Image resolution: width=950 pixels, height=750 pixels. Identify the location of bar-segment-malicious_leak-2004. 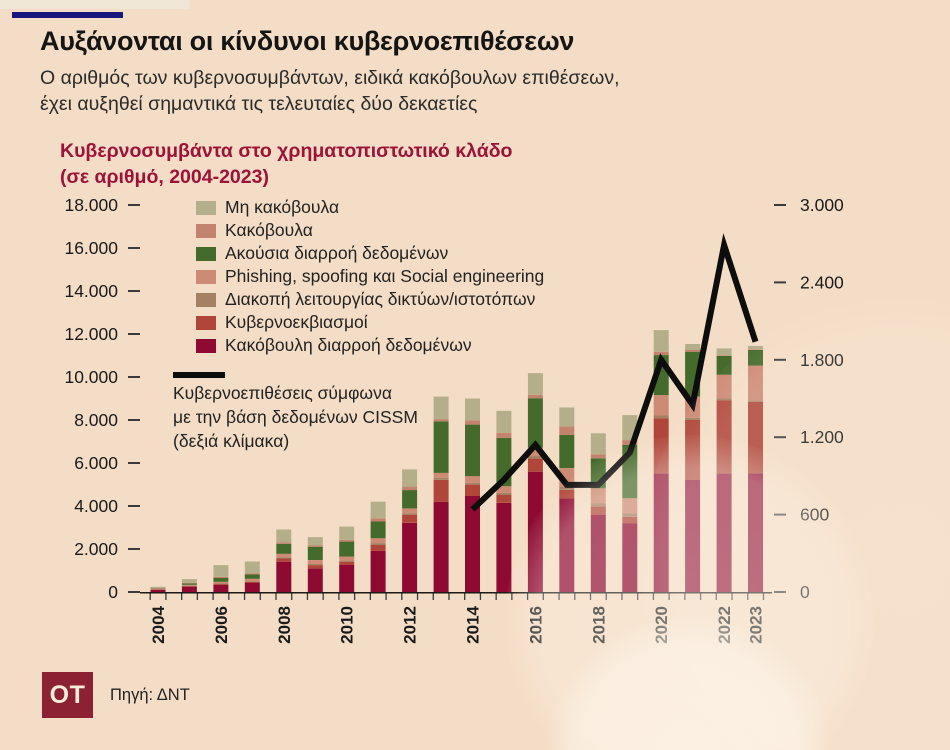
(158, 590).